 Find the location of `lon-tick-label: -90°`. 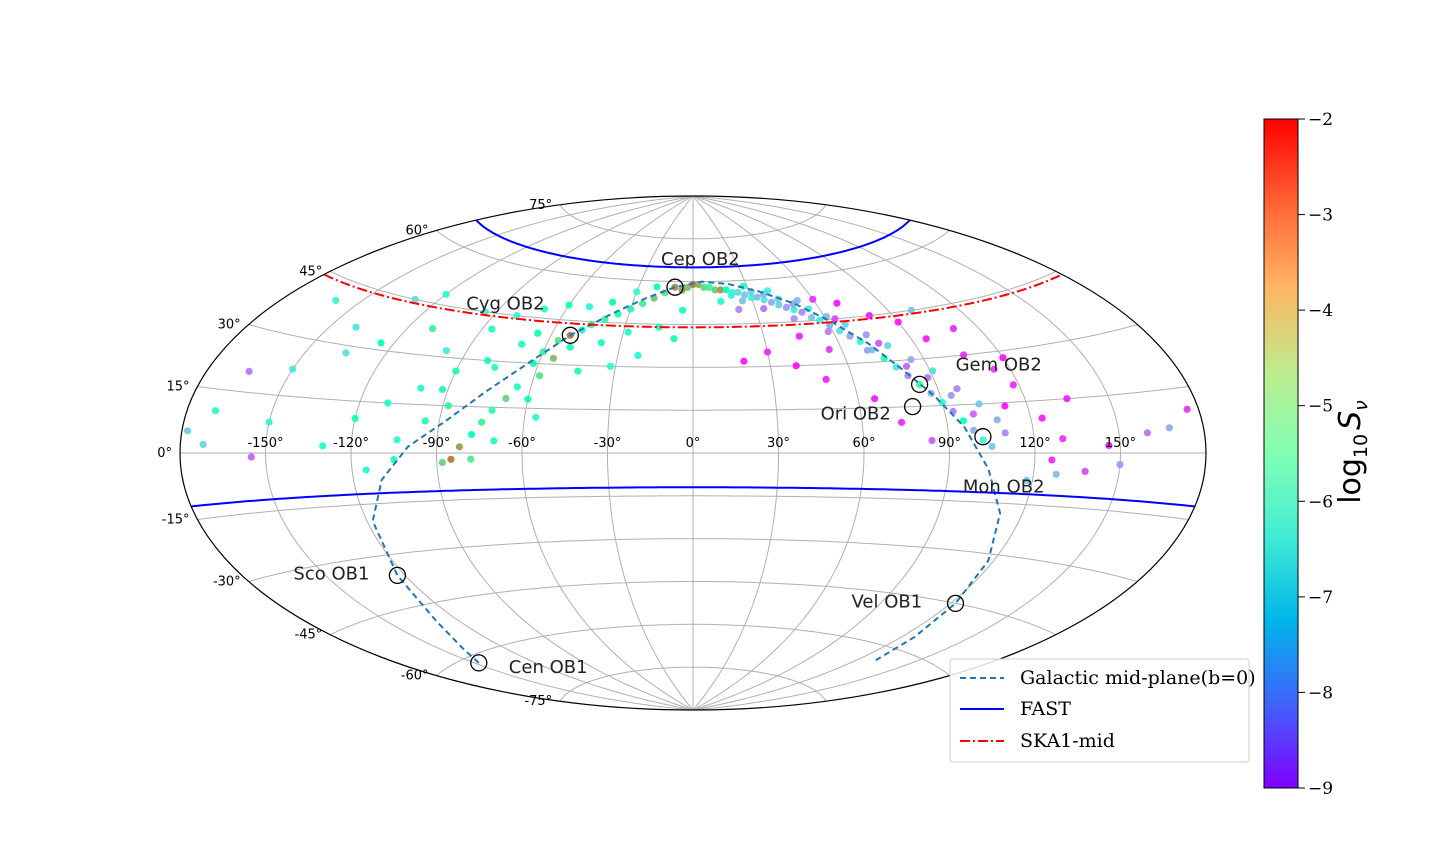

lon-tick-label: -90° is located at coordinates (437, 443).